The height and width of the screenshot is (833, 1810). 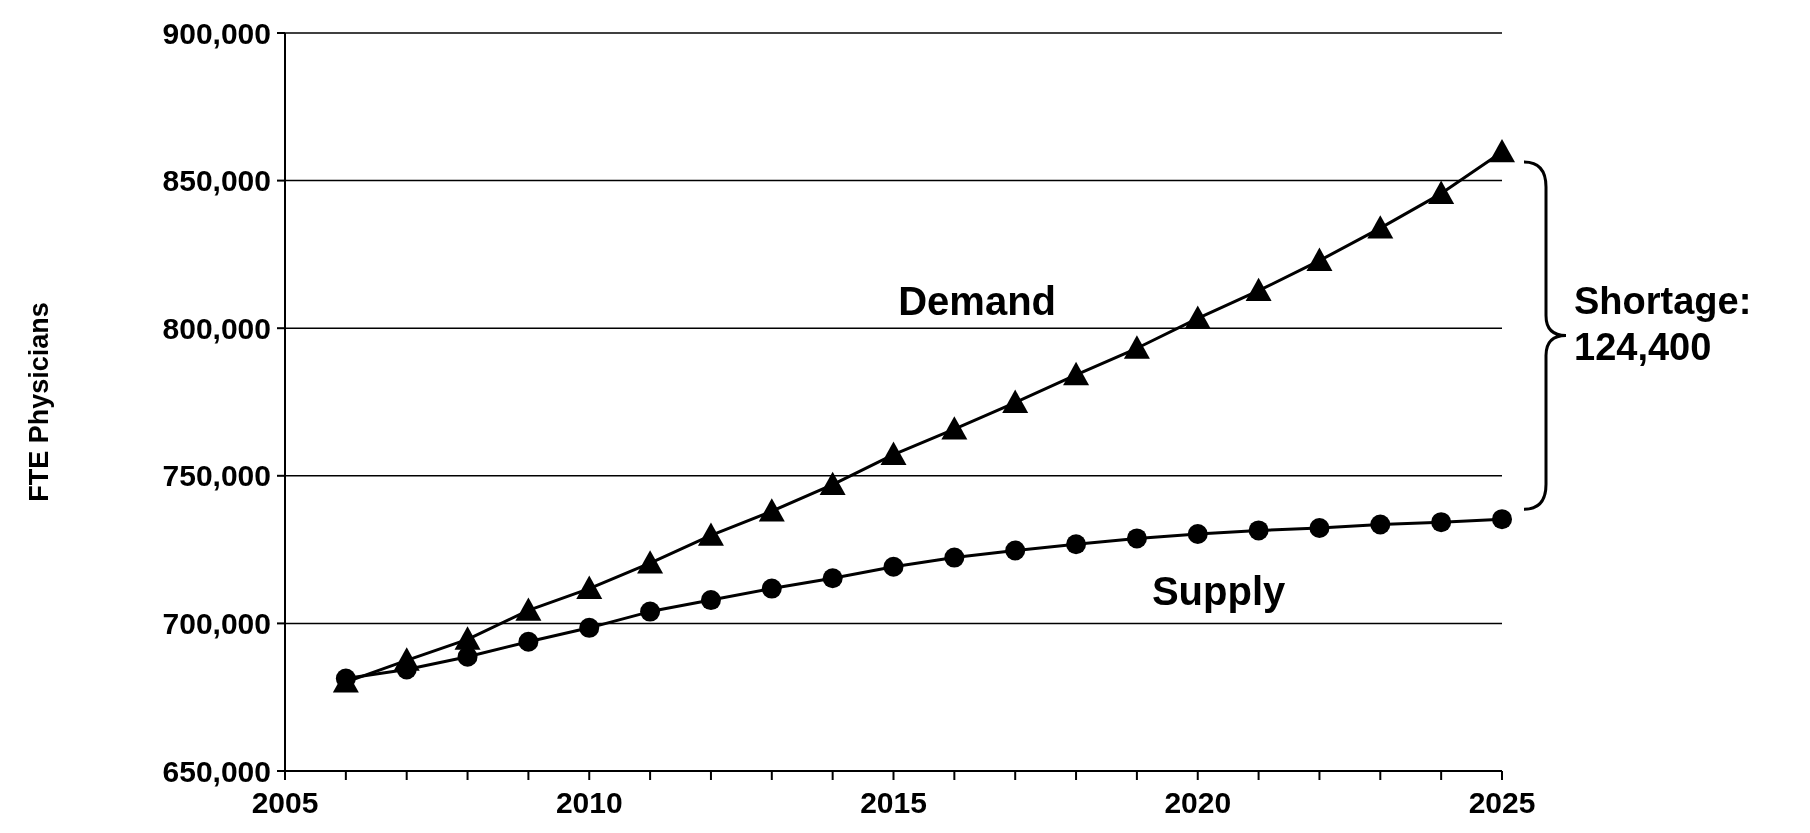 What do you see at coordinates (216, 33) in the screenshot?
I see `y-tick-label: 900,000` at bounding box center [216, 33].